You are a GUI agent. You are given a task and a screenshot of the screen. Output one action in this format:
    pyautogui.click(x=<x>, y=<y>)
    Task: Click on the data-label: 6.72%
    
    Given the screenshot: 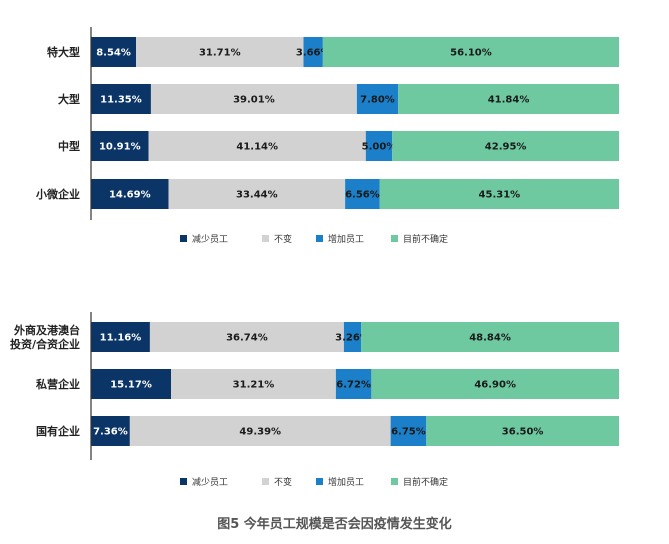 What is the action you would take?
    pyautogui.click(x=353, y=385)
    